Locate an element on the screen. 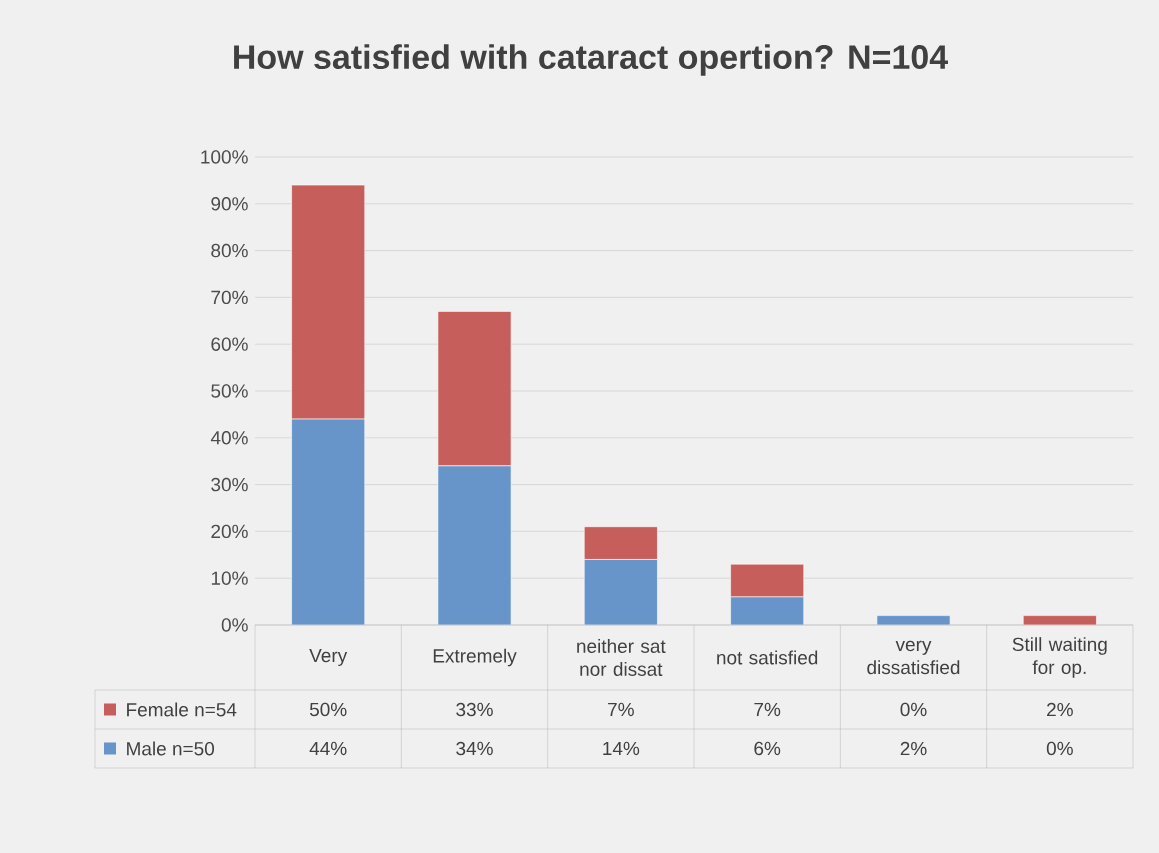 This screenshot has width=1159, height=853. x-tick-label: neither sat nor dissat is located at coordinates (621, 657).